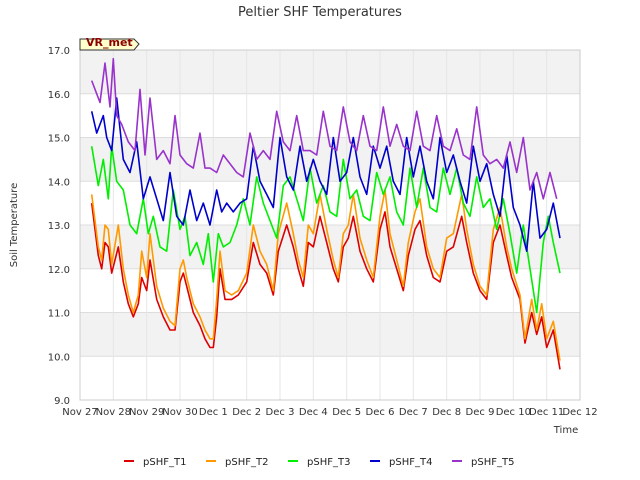 The height and width of the screenshot is (480, 640). I want to click on site-label-box: VR_met, so click(109, 43).